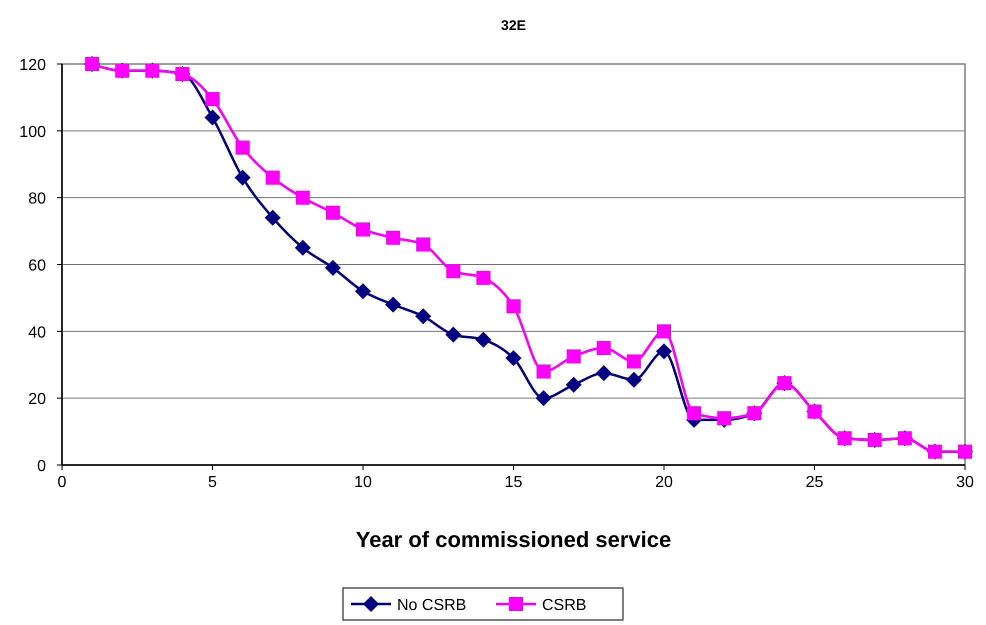 This screenshot has width=986, height=625. I want to click on legend-label: No CSRB, so click(431, 605).